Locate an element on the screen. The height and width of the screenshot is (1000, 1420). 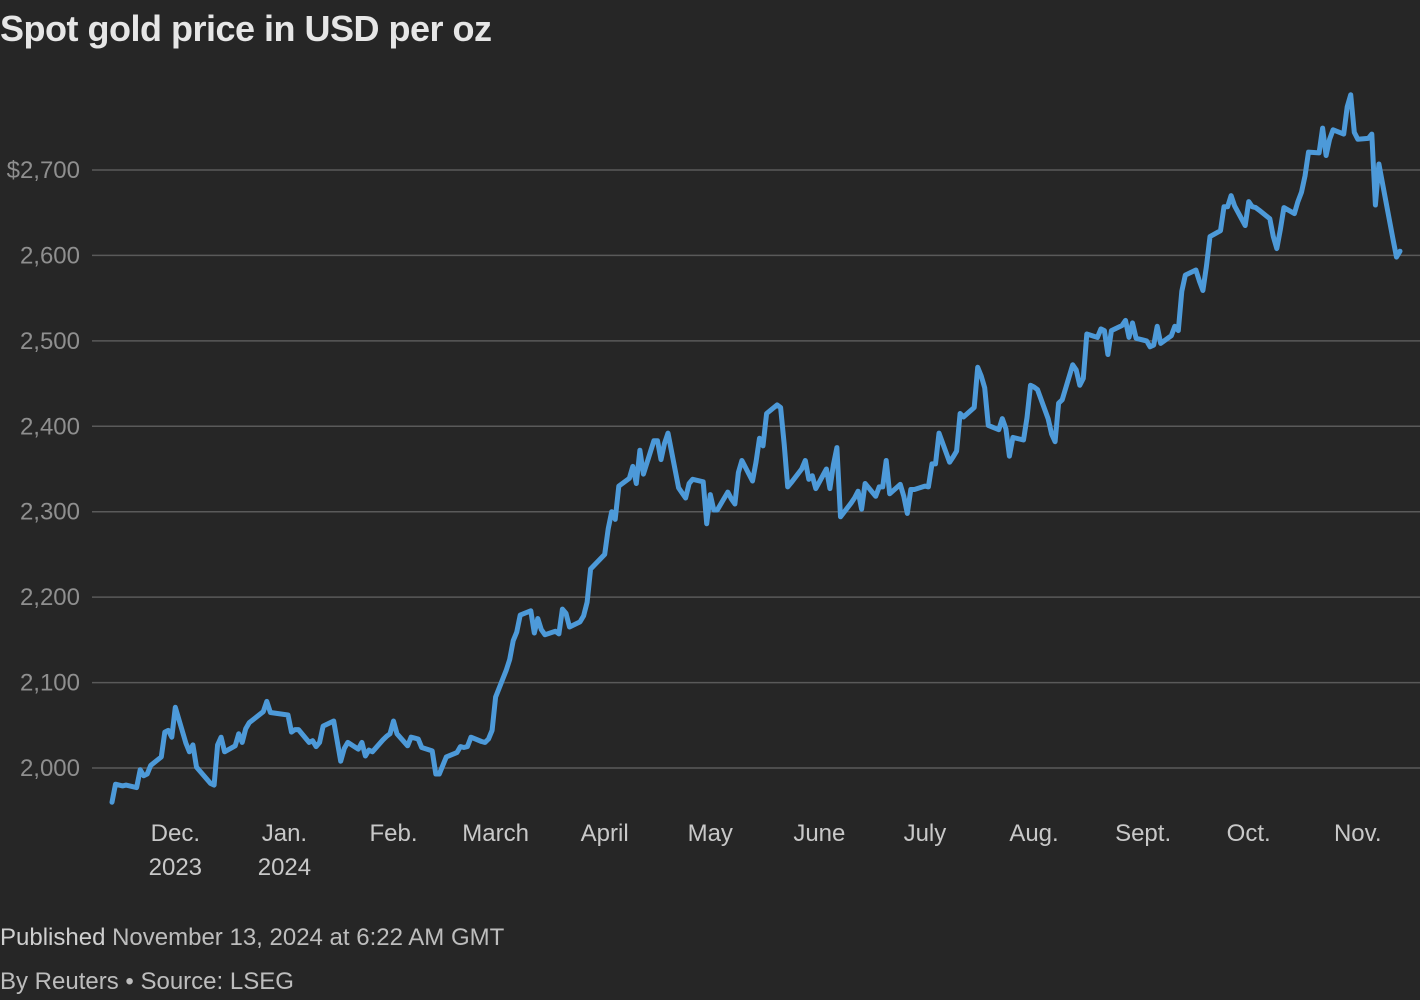
x-tick-label: April is located at coordinates (605, 833).